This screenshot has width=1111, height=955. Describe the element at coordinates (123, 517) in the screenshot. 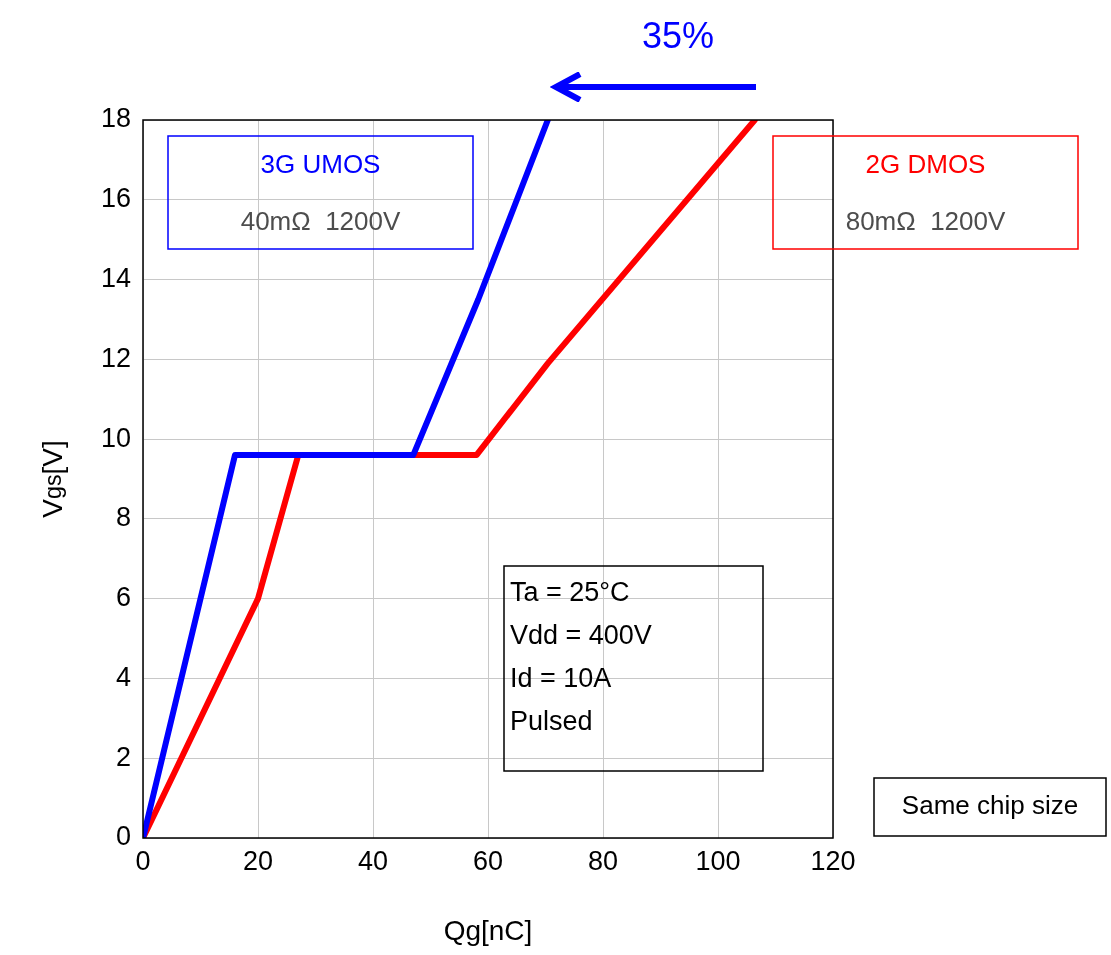

I see `y-tick-label: 8` at that location.